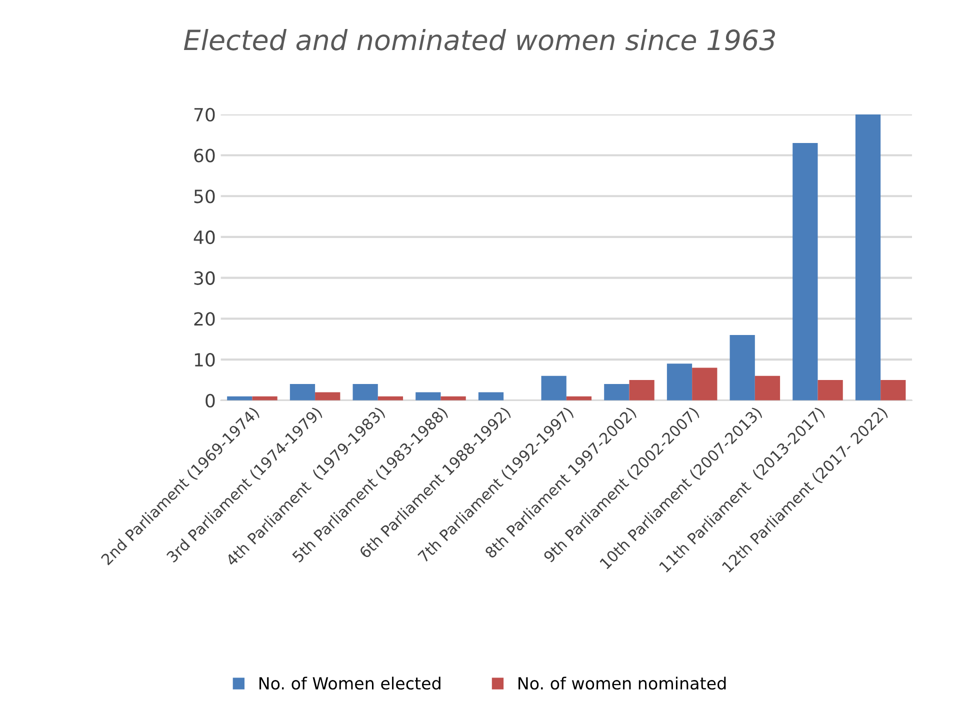 This screenshot has width=960, height=715. Describe the element at coordinates (204, 278) in the screenshot. I see `y-tick-label: 30` at that location.